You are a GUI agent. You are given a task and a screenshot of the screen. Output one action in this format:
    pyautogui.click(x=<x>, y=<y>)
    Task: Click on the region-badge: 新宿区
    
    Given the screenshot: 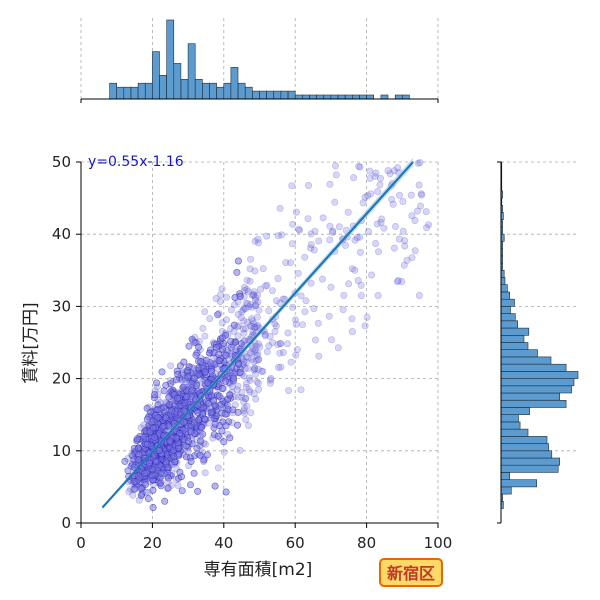 What is the action you would take?
    pyautogui.click(x=411, y=572)
    